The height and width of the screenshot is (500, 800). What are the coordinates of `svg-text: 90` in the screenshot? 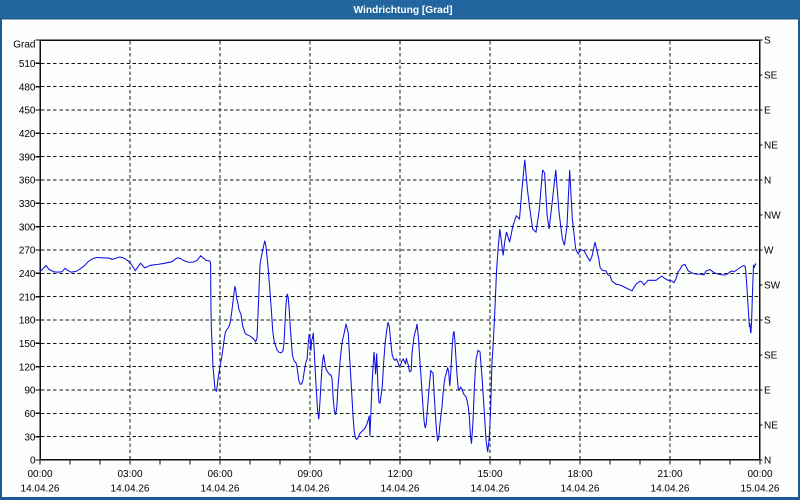 It's located at (30, 391).